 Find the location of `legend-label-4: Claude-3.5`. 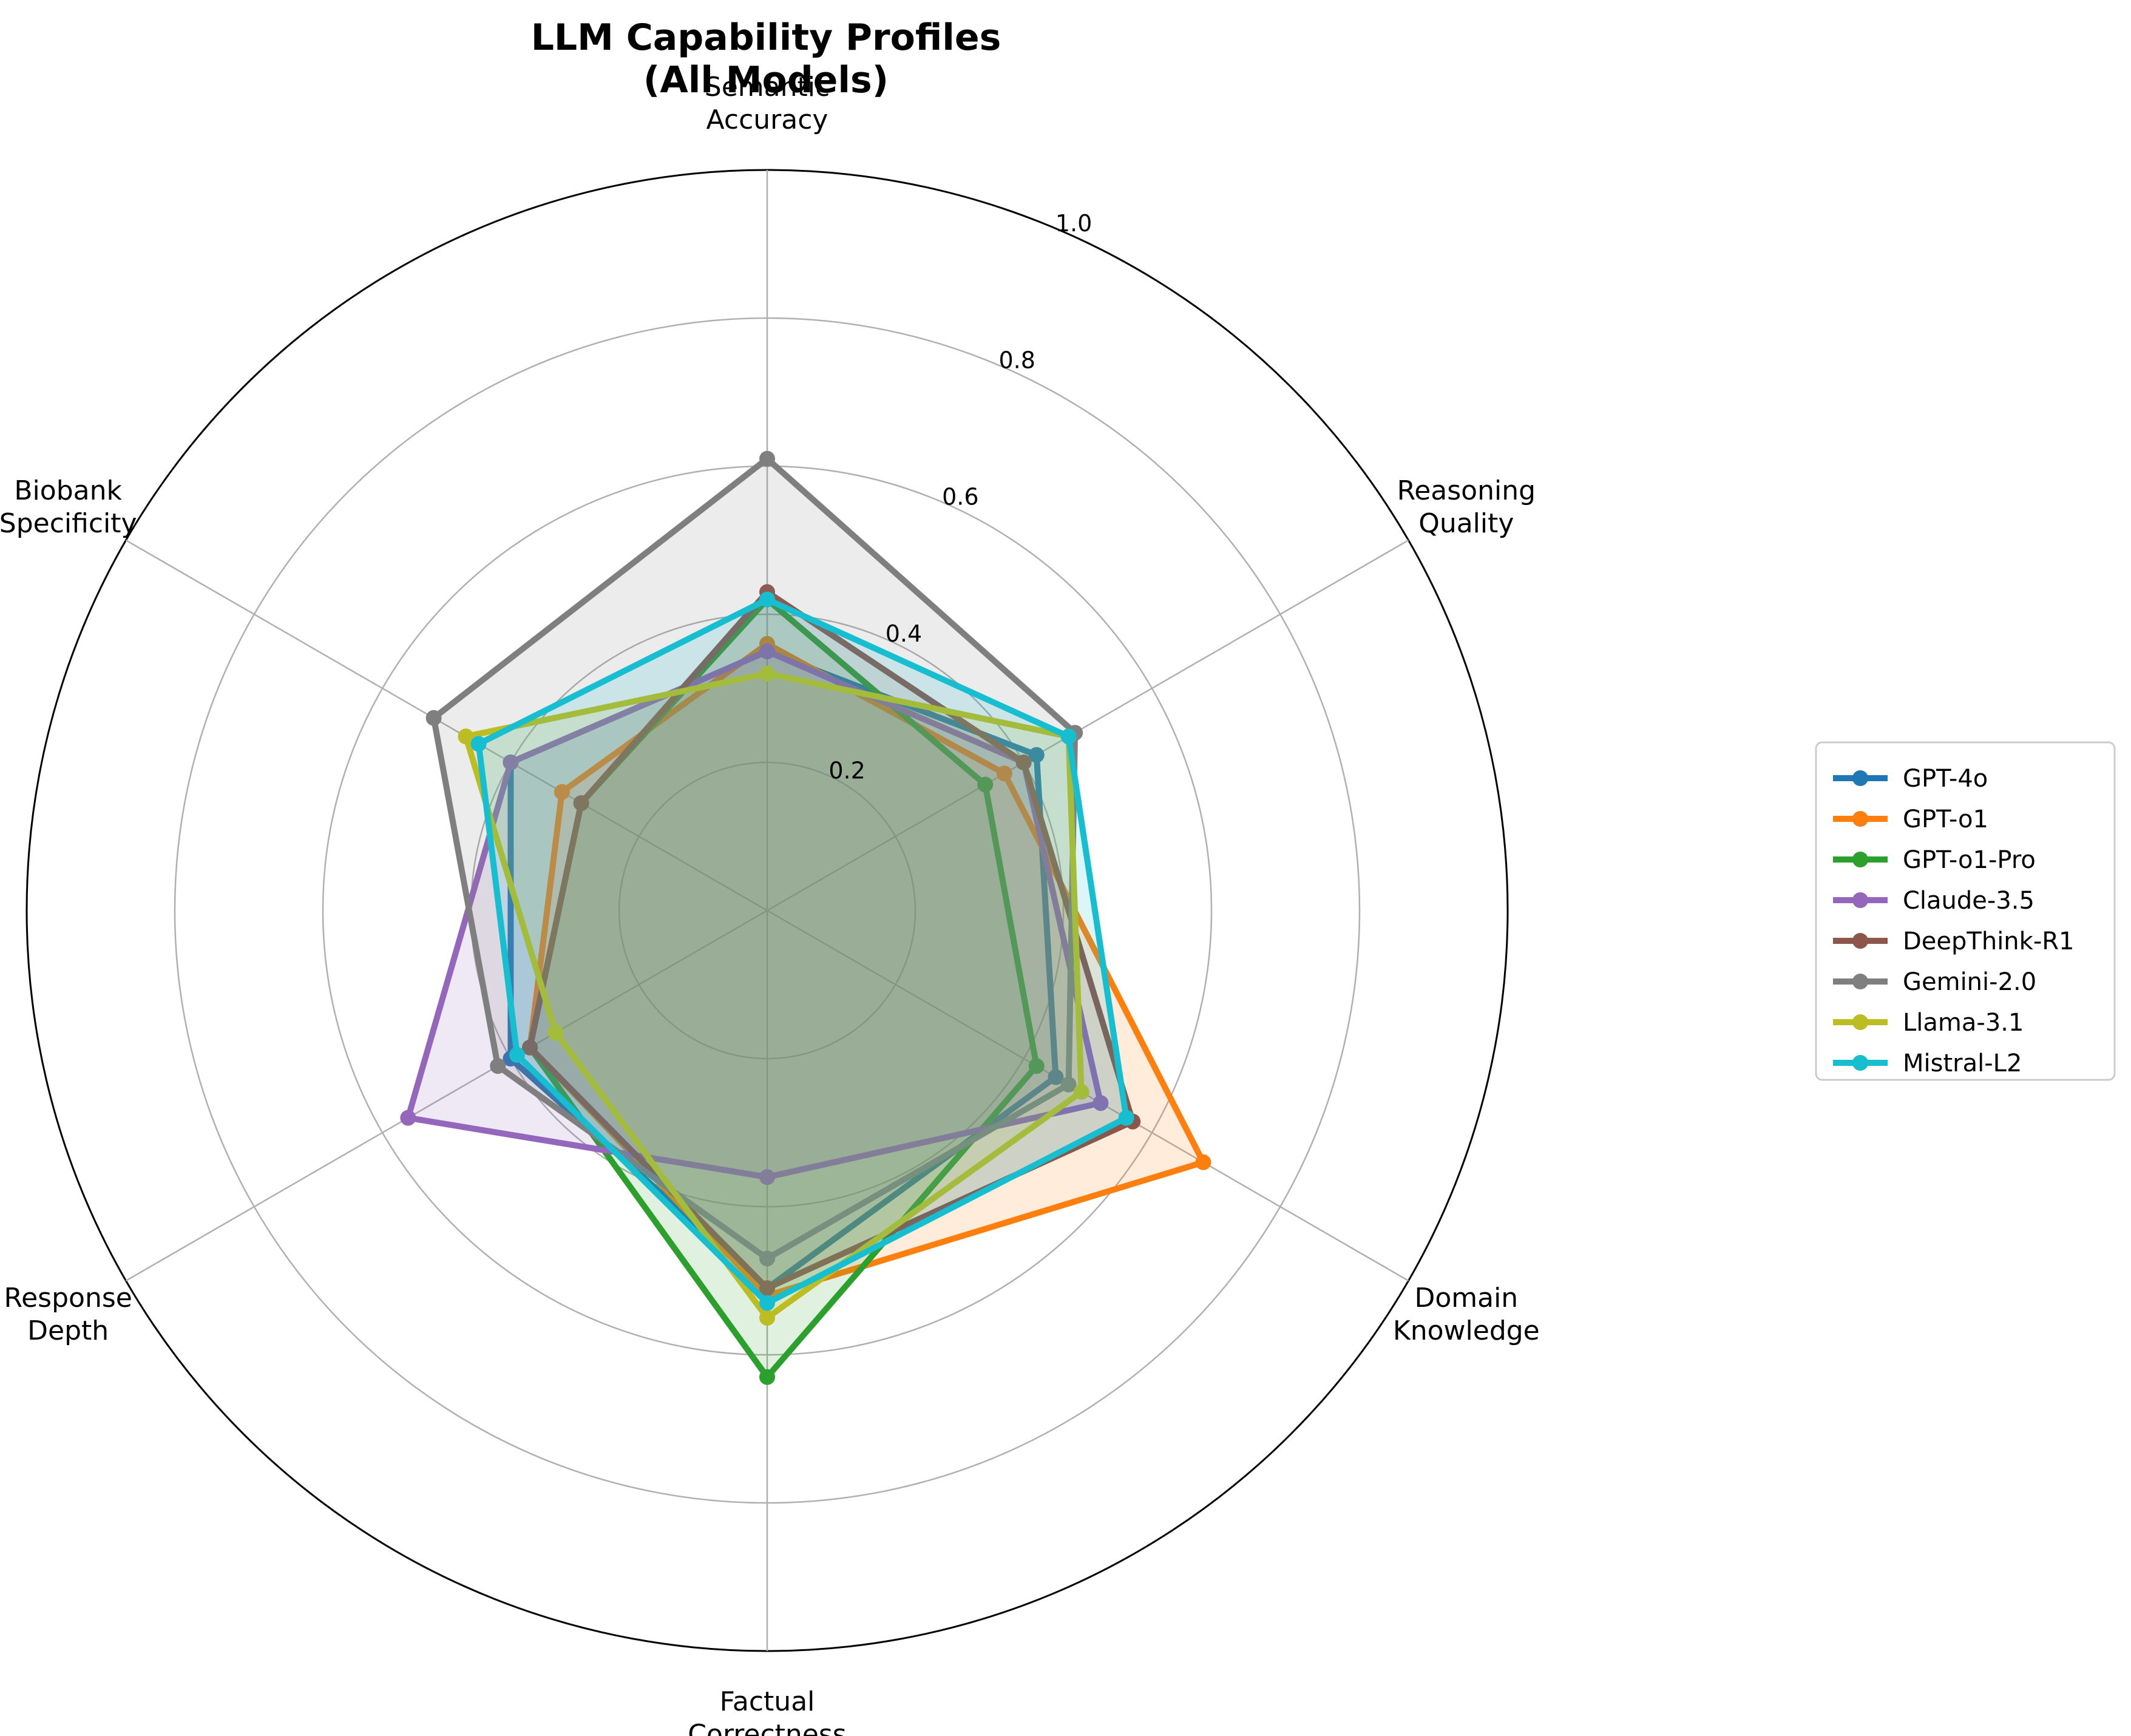

legend-label-4: Claude-3.5 is located at coordinates (1968, 901).